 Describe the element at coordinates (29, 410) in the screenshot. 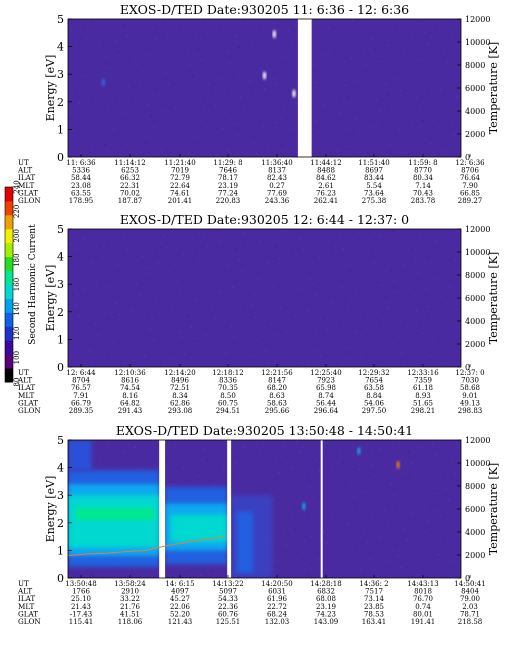

I see `row-label: GLON` at that location.